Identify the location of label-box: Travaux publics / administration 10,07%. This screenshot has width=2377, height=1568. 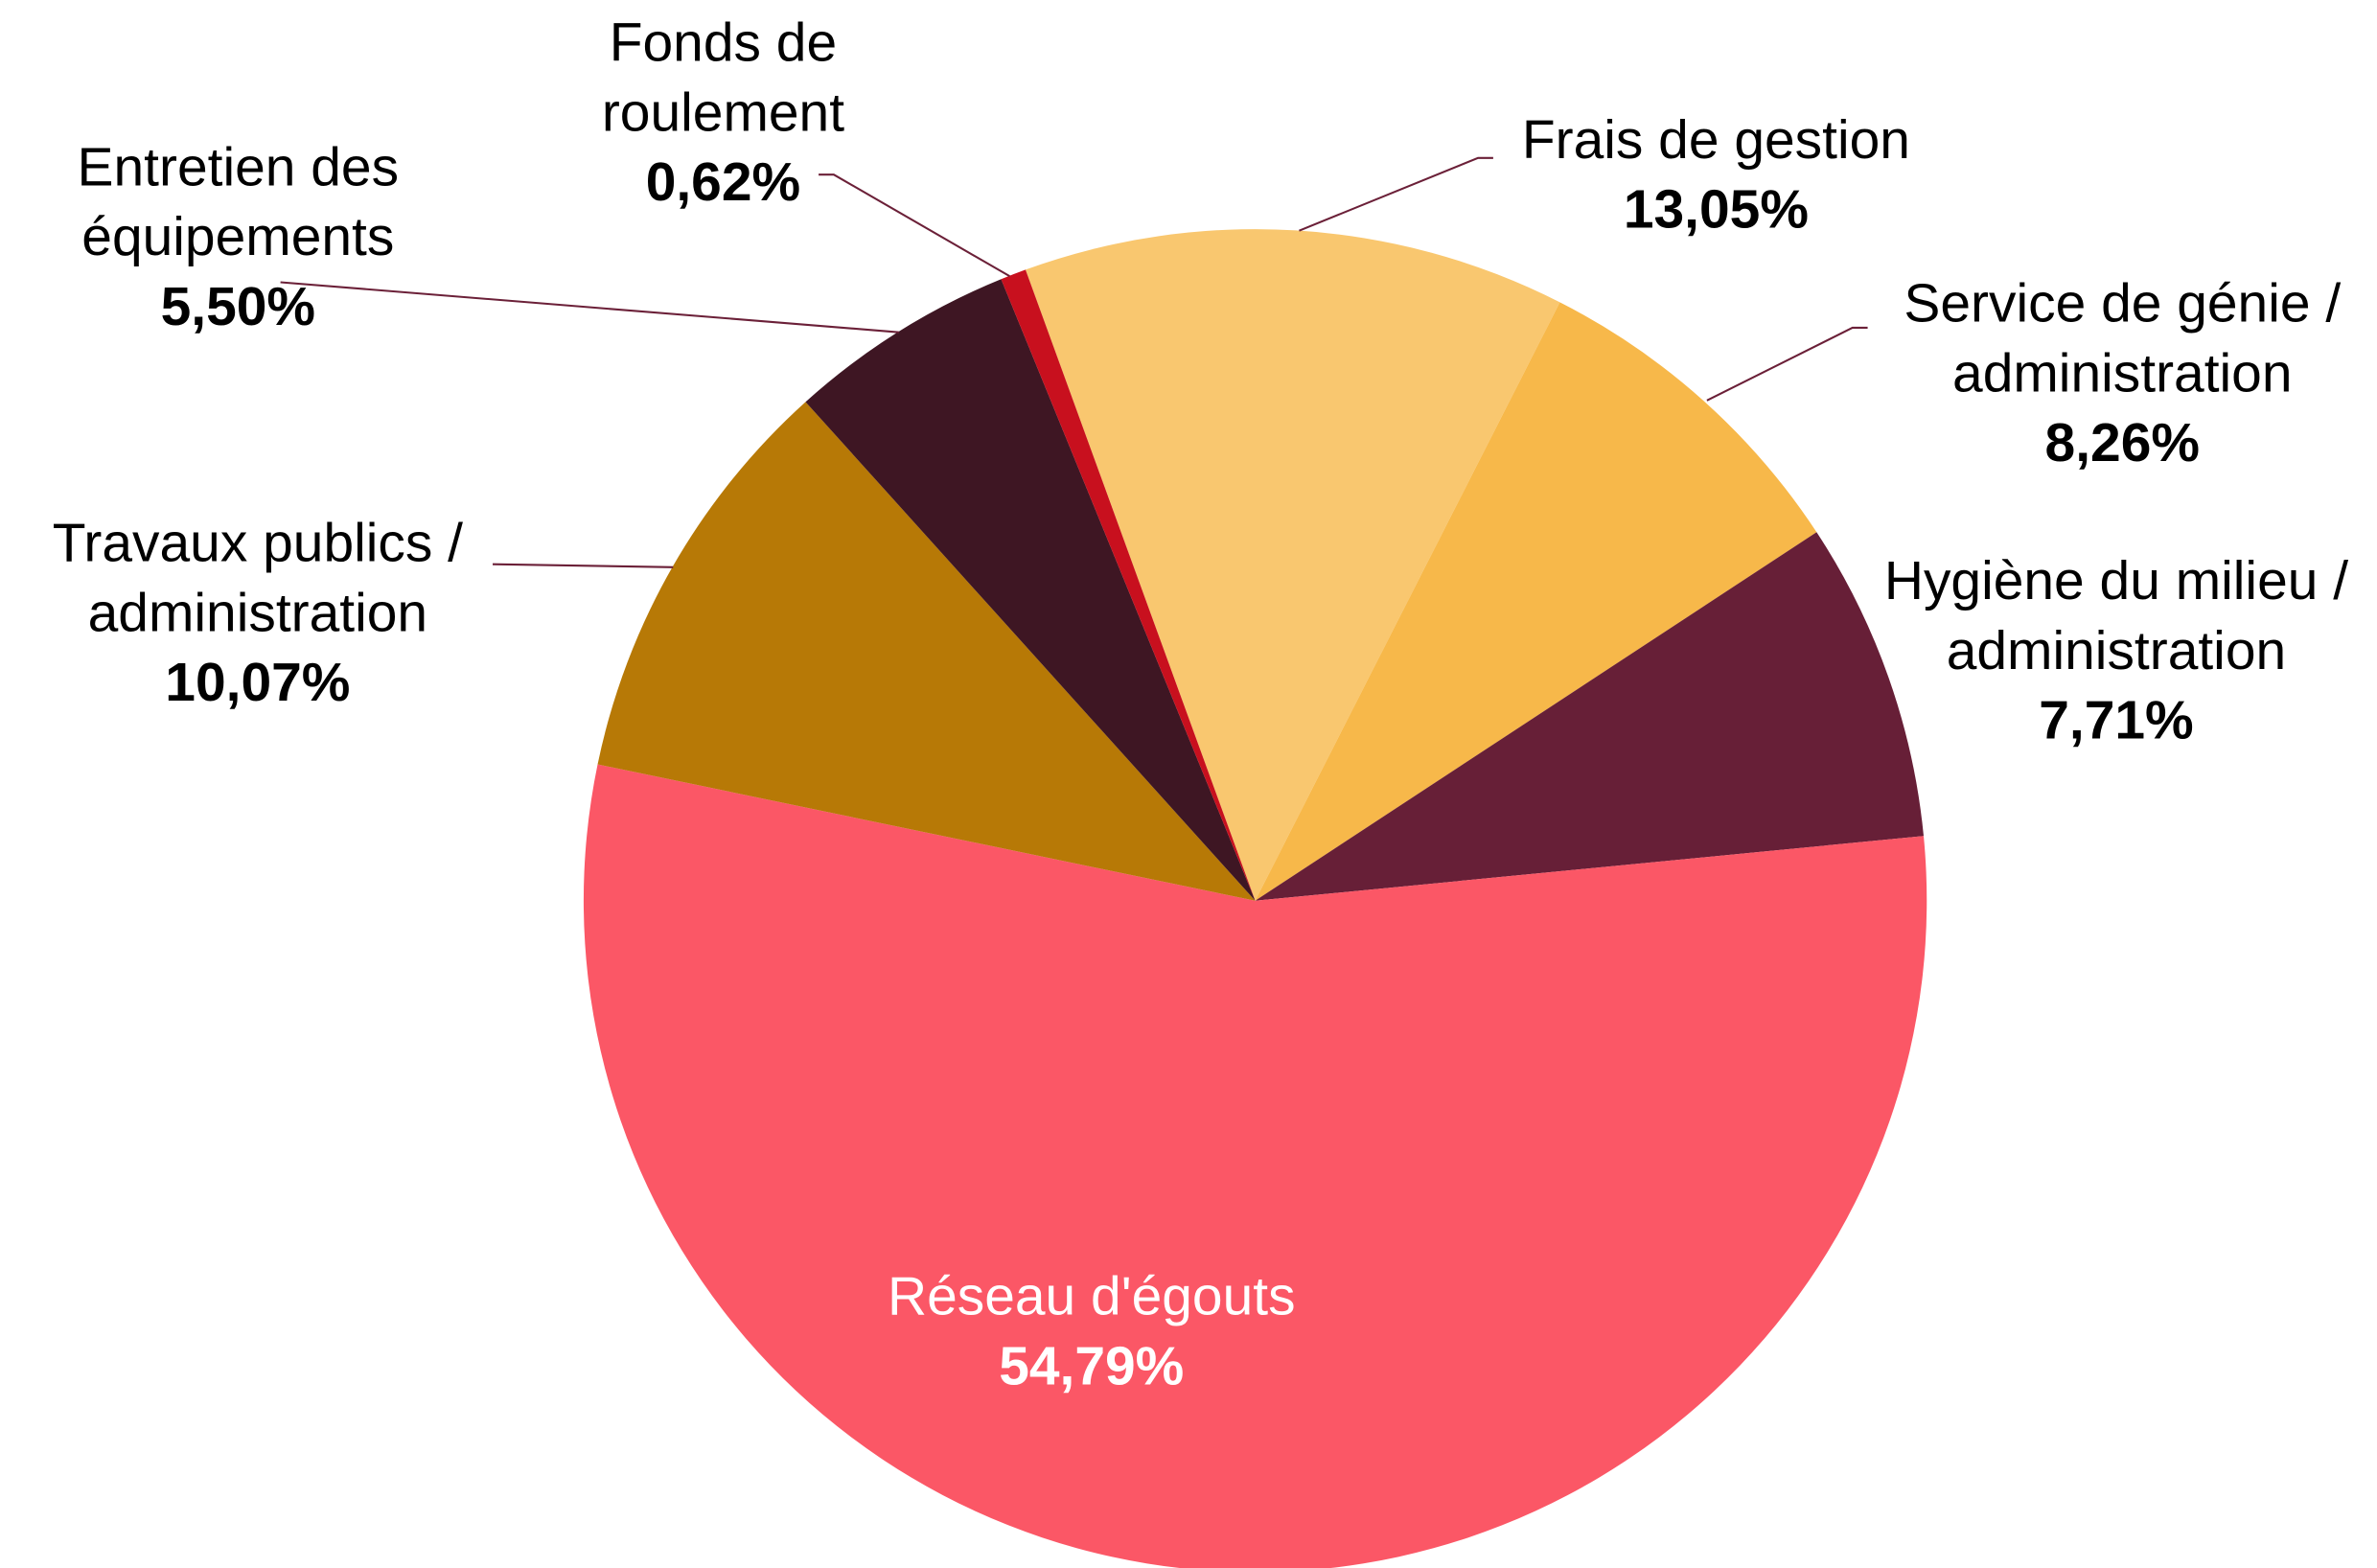
(258, 612).